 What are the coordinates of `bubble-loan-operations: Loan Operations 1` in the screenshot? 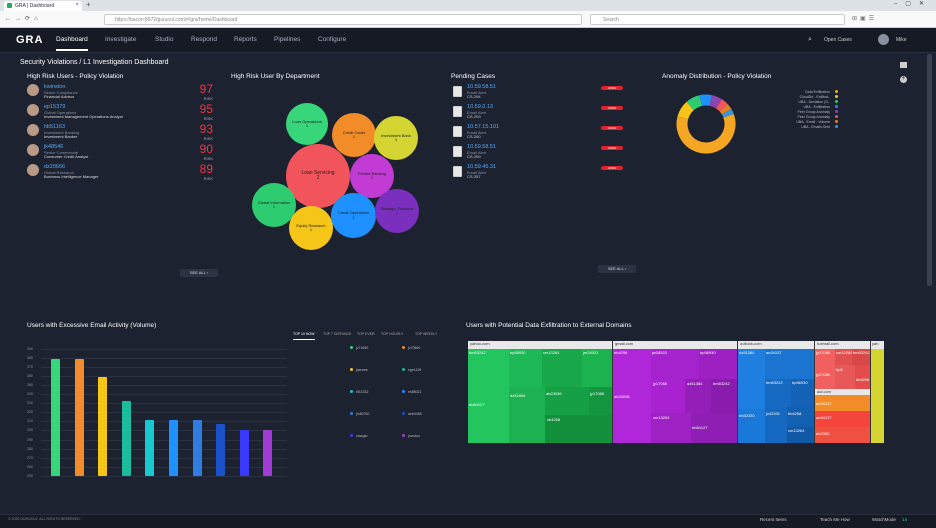 It's located at (307, 124).